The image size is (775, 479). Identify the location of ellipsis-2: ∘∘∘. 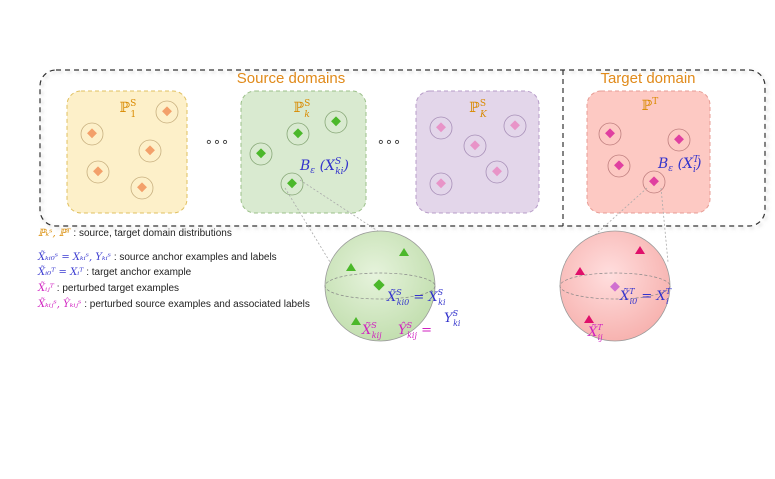
(389, 142).